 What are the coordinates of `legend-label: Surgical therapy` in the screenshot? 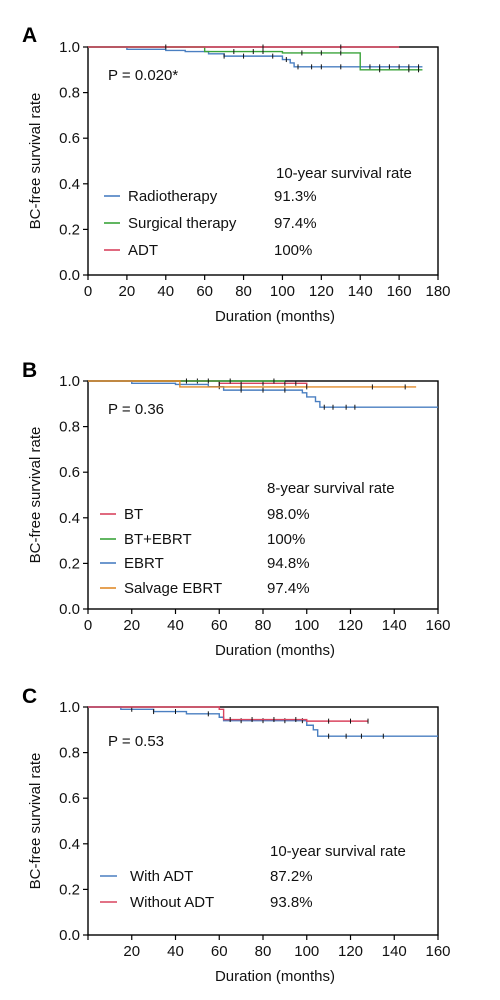 It's located at (182, 223).